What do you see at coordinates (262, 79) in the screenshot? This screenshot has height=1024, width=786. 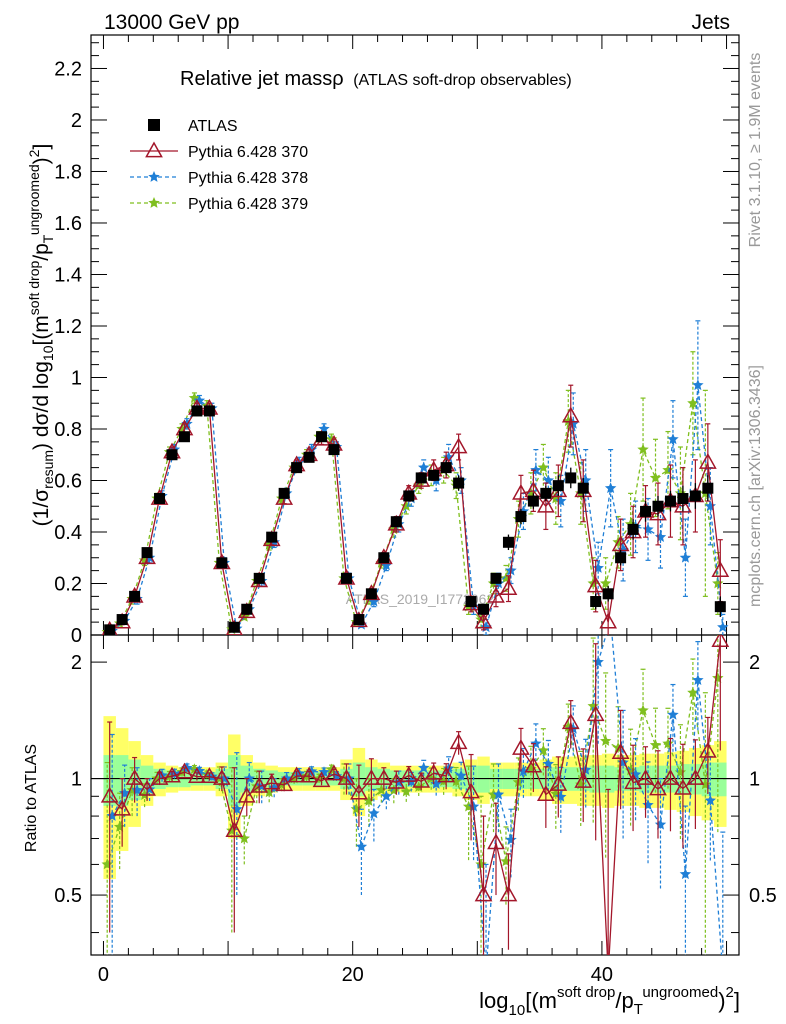 I see `chart-title-main: Relative jet massρ` at bounding box center [262, 79].